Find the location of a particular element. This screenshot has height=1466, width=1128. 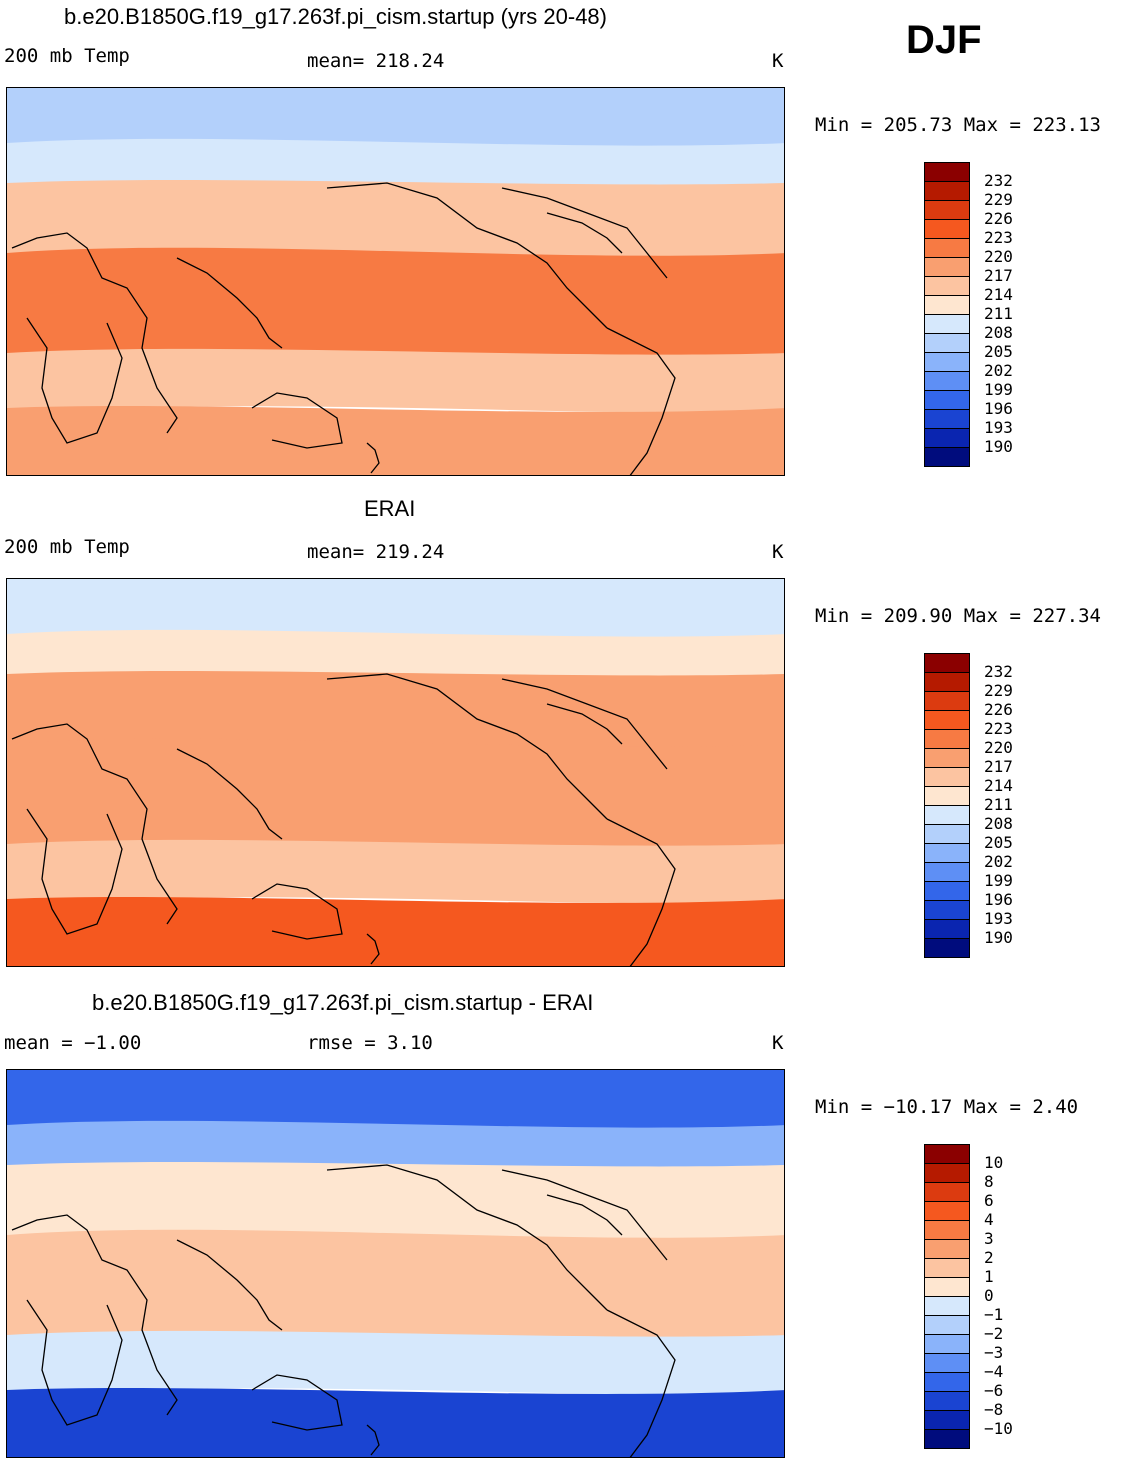

colorbar-tick-label: 6 is located at coordinates (989, 1200).